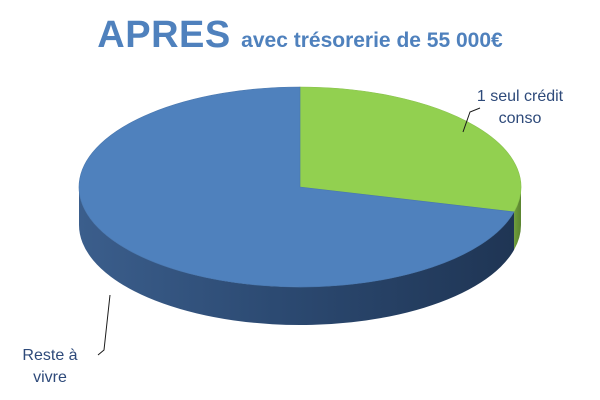  What do you see at coordinates (164, 35) in the screenshot?
I see `chart-title: APRES` at bounding box center [164, 35].